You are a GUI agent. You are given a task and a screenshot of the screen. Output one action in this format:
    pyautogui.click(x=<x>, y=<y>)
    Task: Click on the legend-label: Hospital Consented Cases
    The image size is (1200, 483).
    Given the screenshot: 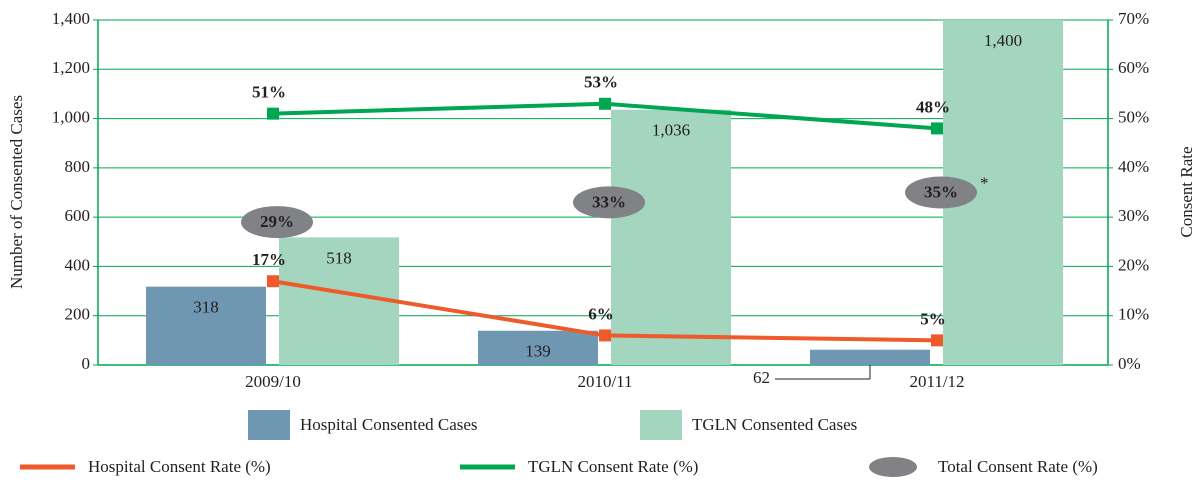 What is the action you would take?
    pyautogui.click(x=389, y=424)
    